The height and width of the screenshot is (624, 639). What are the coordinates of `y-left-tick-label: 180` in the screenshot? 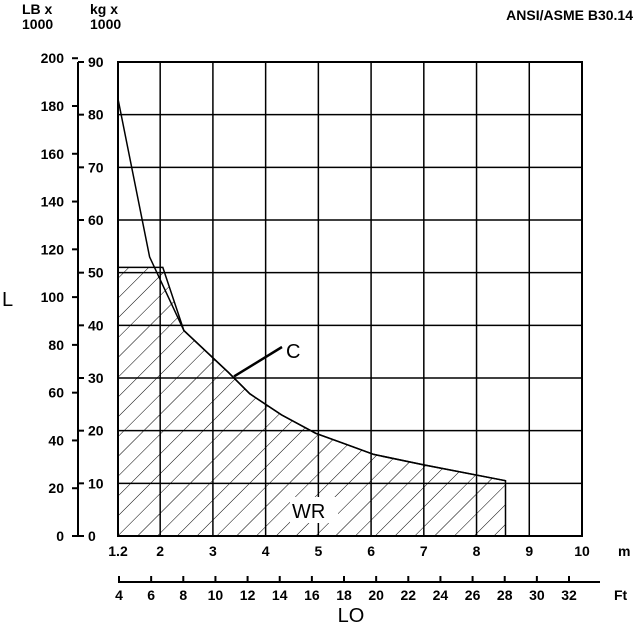 It's located at (53, 106).